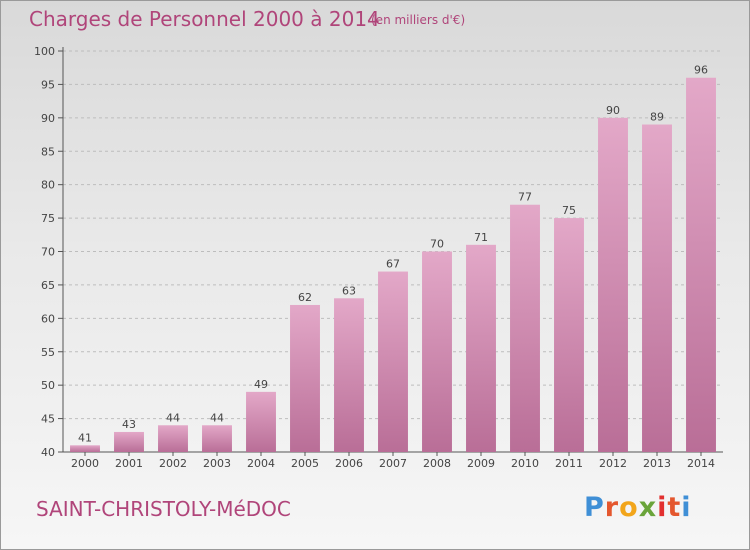 The height and width of the screenshot is (550, 750). Describe the element at coordinates (48, 84) in the screenshot. I see `y-tick-label: 95` at that location.